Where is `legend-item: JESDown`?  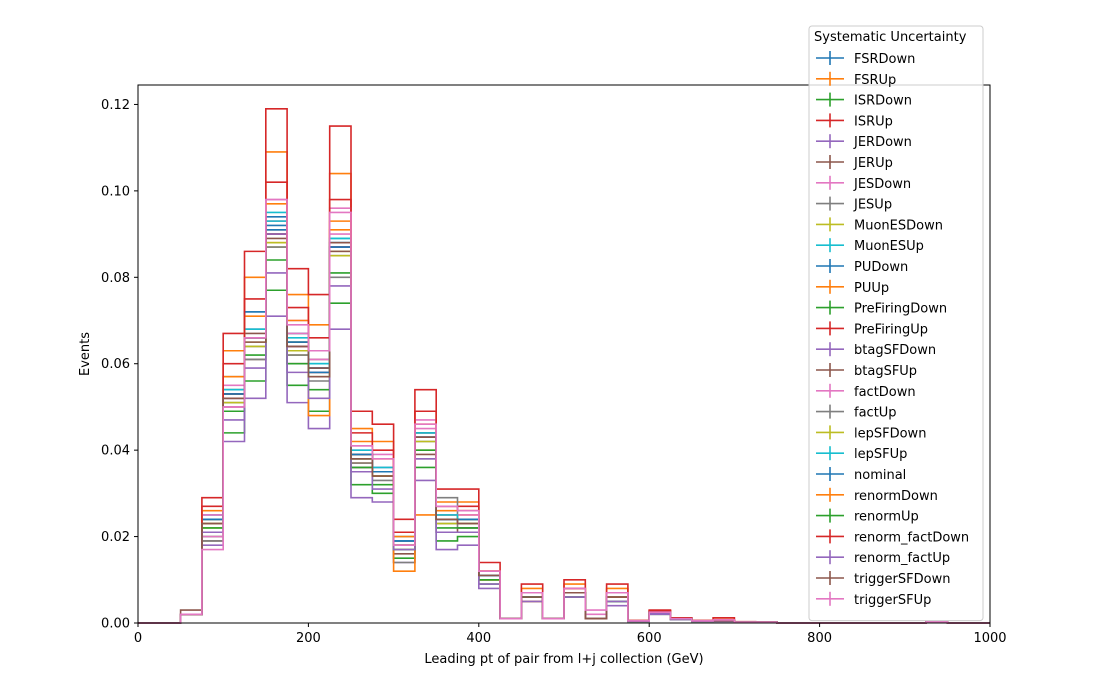
legend-item: JESDown is located at coordinates (863, 183).